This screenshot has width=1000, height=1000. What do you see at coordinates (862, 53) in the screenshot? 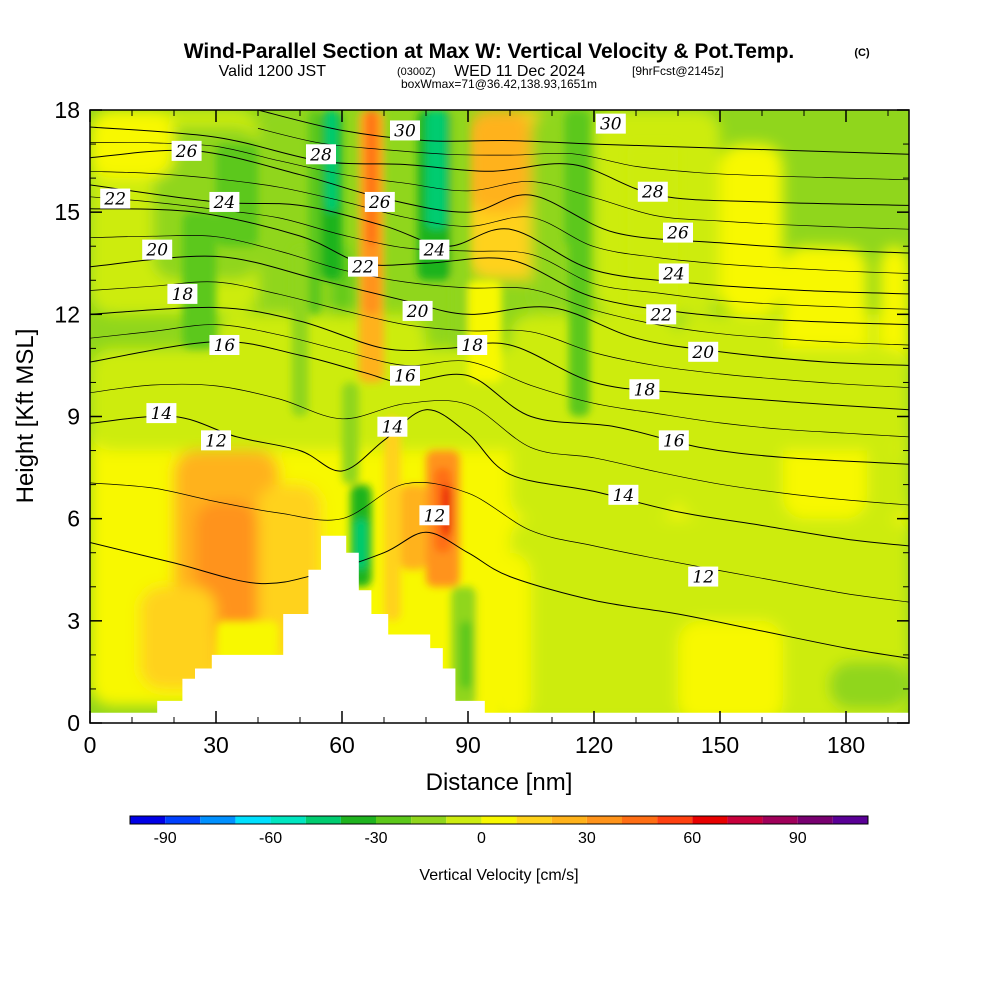
I see `copyright-mark: (C)` at bounding box center [862, 53].